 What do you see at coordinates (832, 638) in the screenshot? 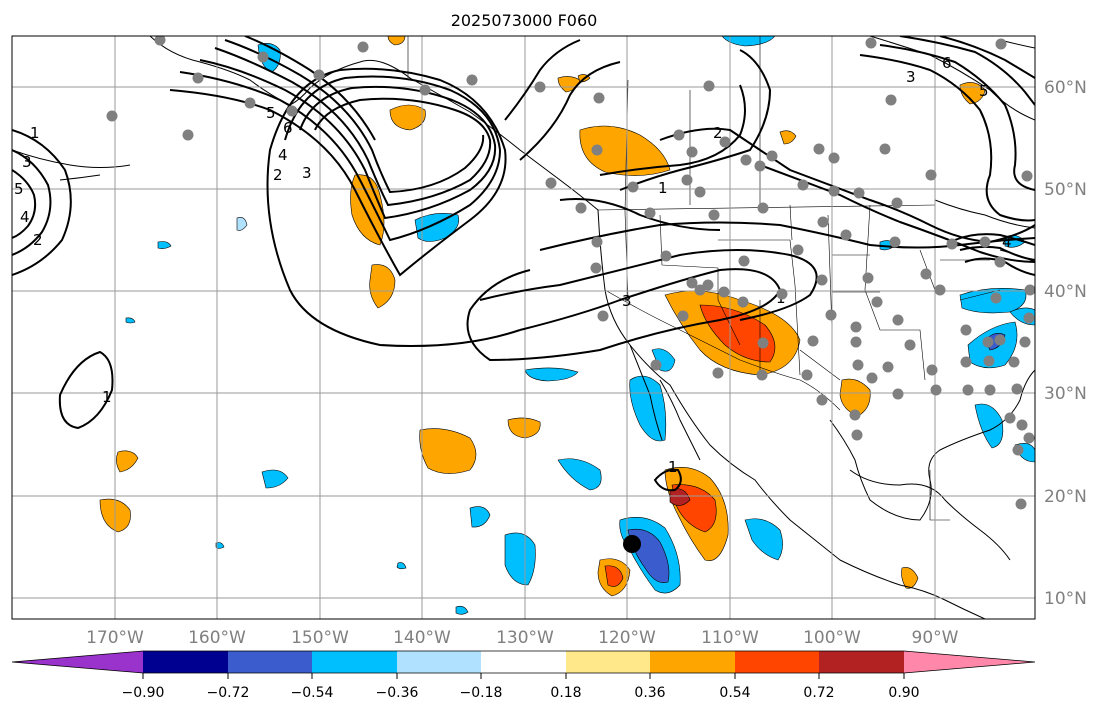
I see `lon-label: 100°W` at bounding box center [832, 638].